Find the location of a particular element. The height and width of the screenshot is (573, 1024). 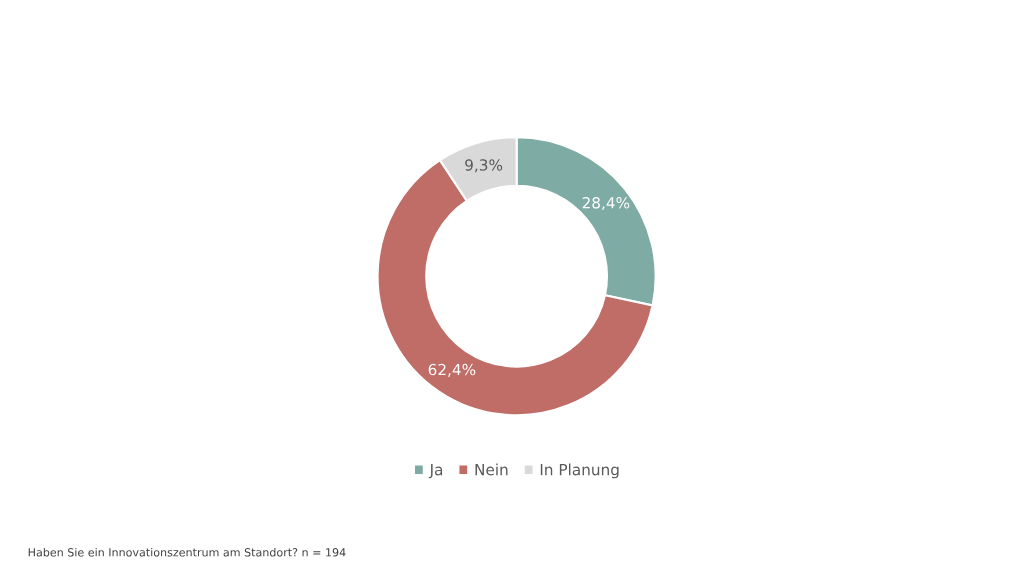

text: Haben Sie ein Innovationszentrum am Standort? n = 194 is located at coordinates (187, 552).